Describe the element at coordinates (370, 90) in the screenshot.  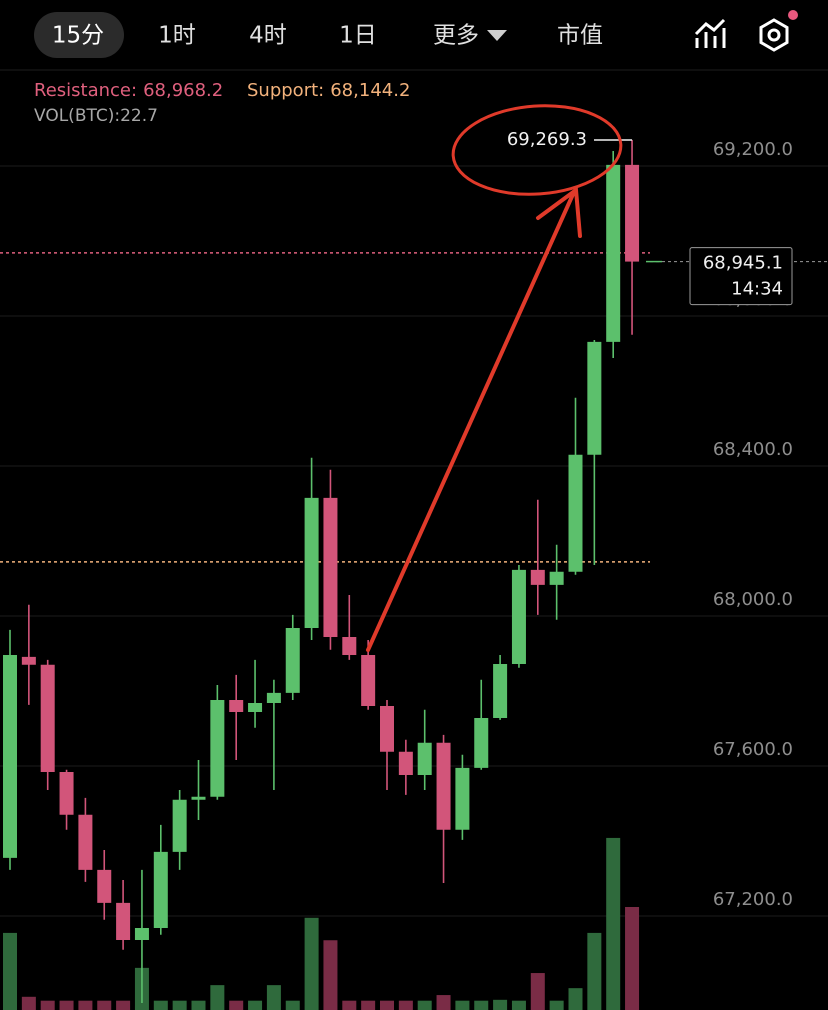
I see `support-value: 68,144.2` at that location.